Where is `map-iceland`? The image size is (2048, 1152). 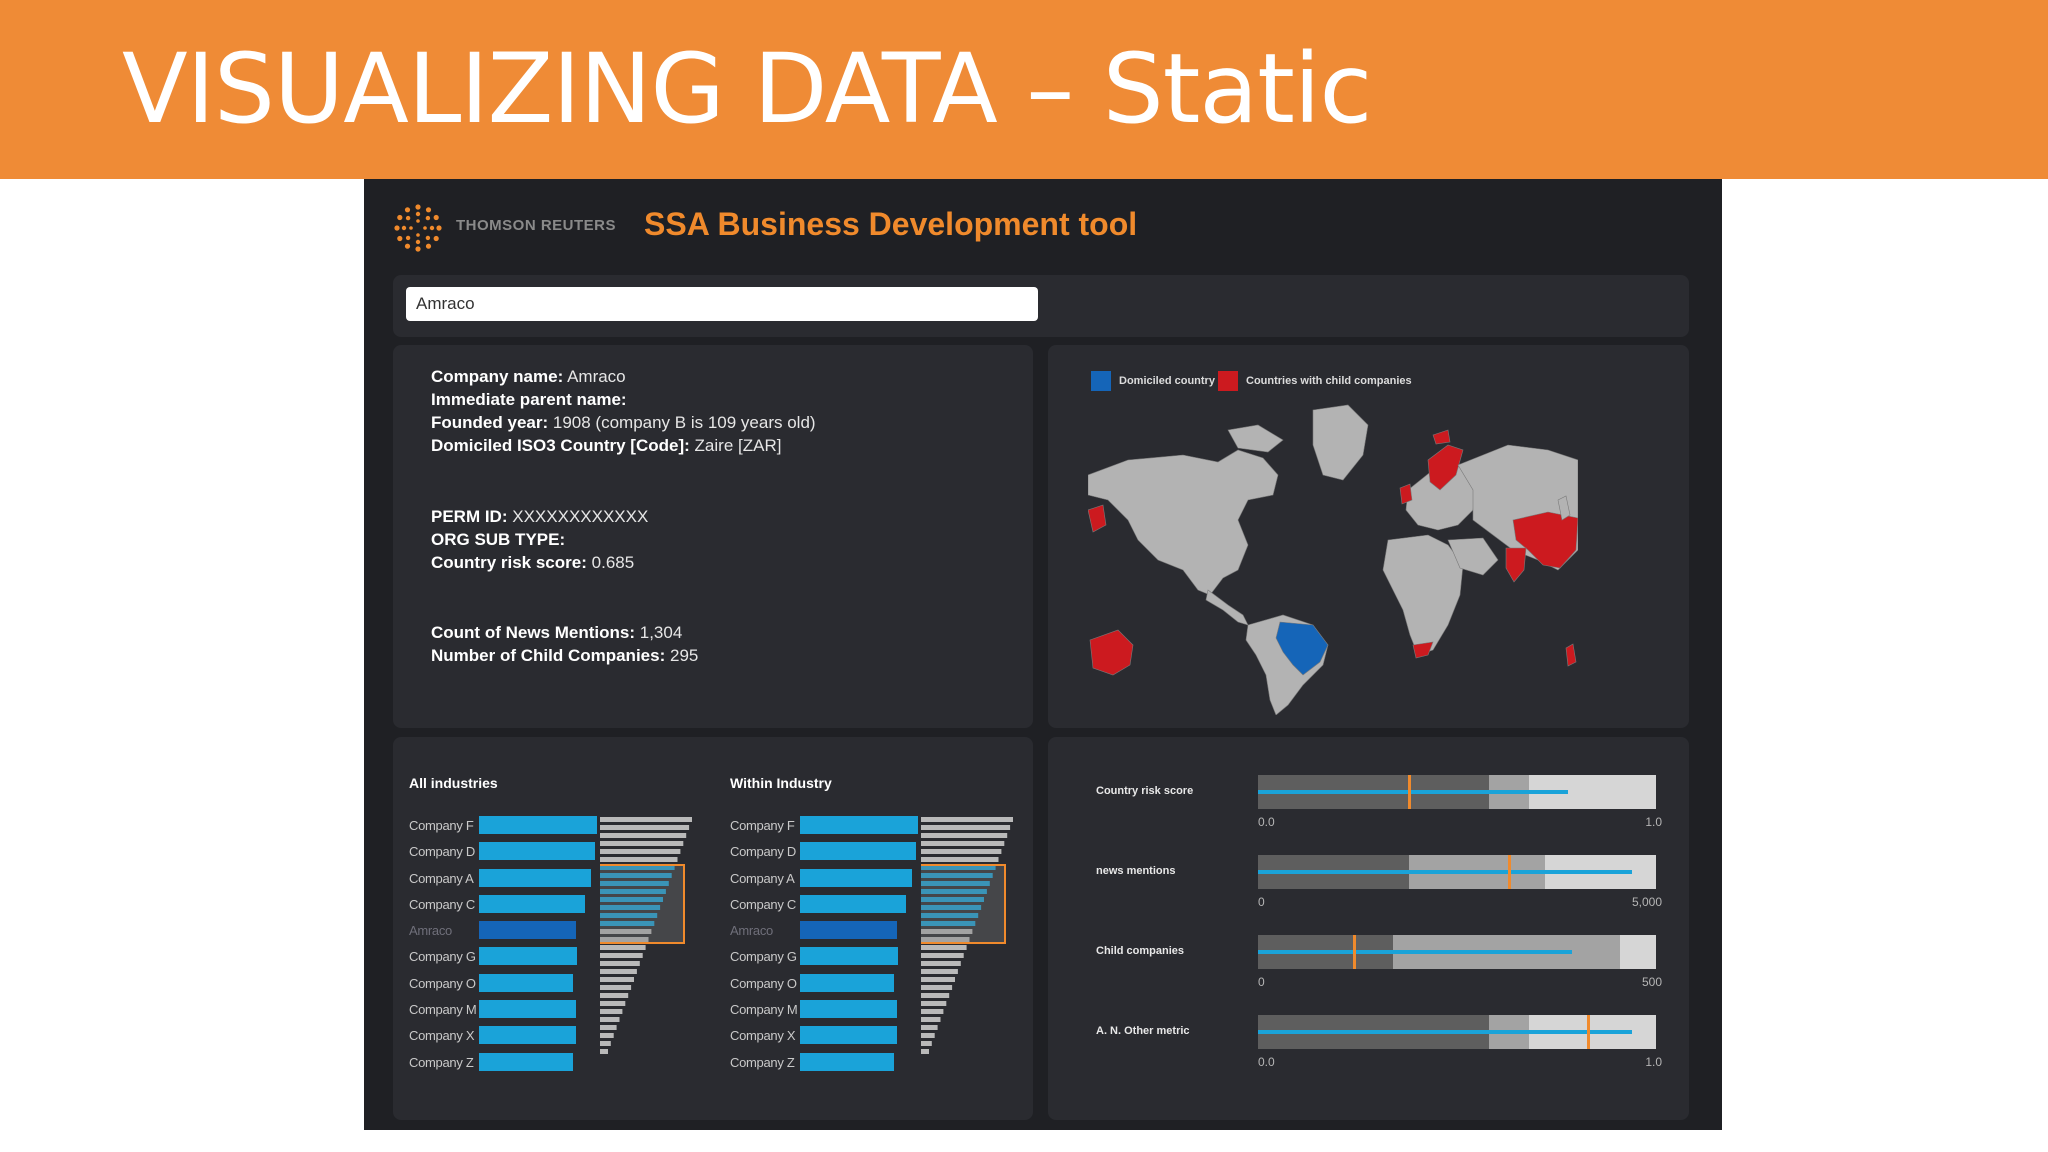
map-iceland is located at coordinates (1441, 437).